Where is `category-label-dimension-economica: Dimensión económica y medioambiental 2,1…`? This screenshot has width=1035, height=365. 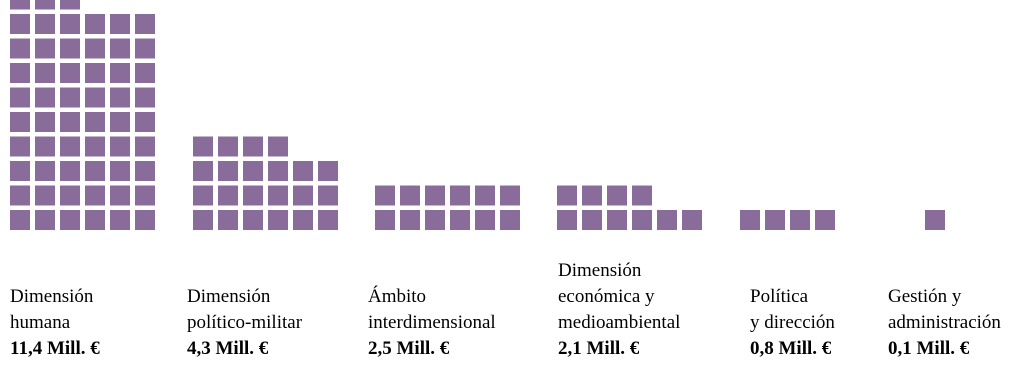
category-label-dimension-economica: Dimensión económica y medioambiental 2,1… is located at coordinates (619, 310).